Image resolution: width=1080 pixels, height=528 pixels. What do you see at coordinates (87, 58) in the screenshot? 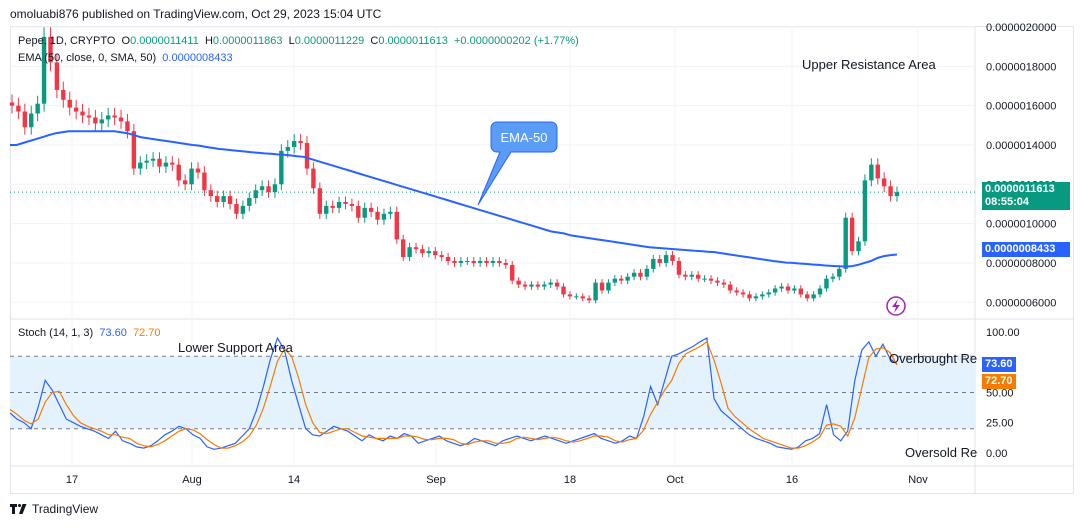
I see `ema-label: EMA (50, close, 0, SMA, 50)` at bounding box center [87, 58].